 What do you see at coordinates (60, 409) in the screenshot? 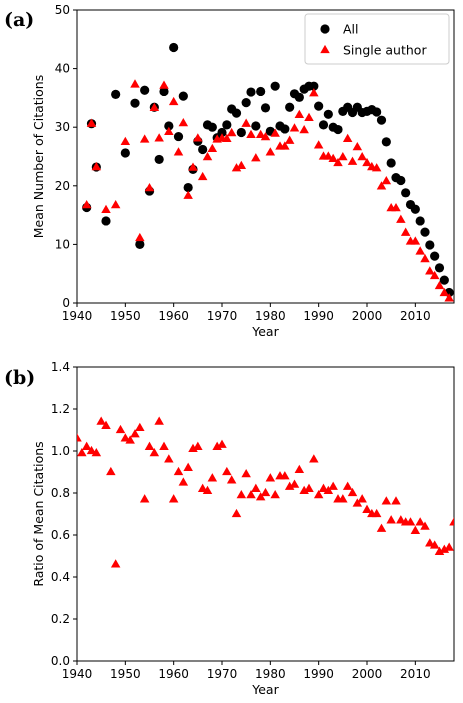
I see `y-tick-label: 1.2` at bounding box center [60, 409].